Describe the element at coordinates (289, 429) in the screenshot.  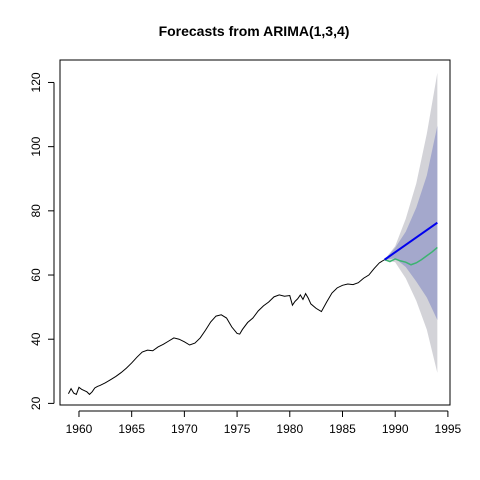
I see `x-tick-label: 1980` at that location.